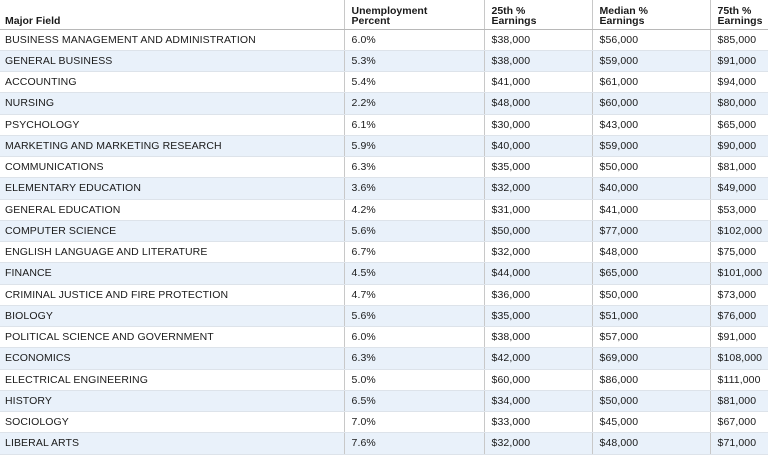  Describe the element at coordinates (172, 230) in the screenshot. I see `major-field-cell: COMPUTER SCIENCE` at that location.